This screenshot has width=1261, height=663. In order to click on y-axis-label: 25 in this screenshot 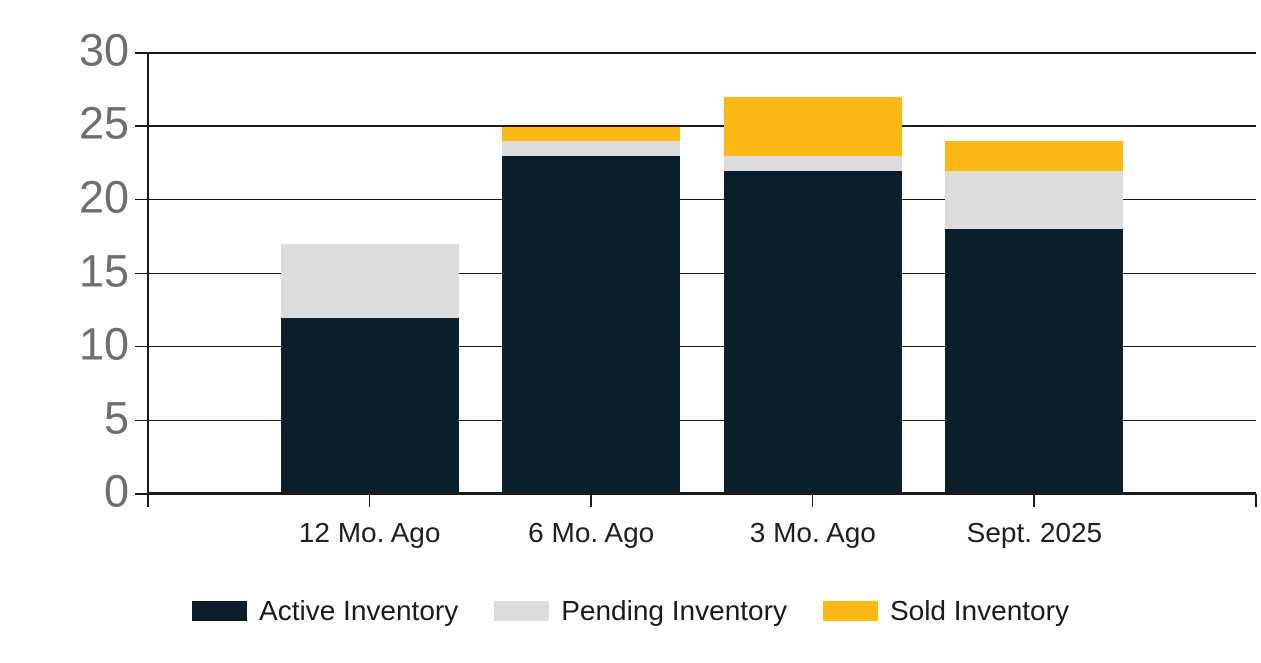, I will do `click(103, 123)`.